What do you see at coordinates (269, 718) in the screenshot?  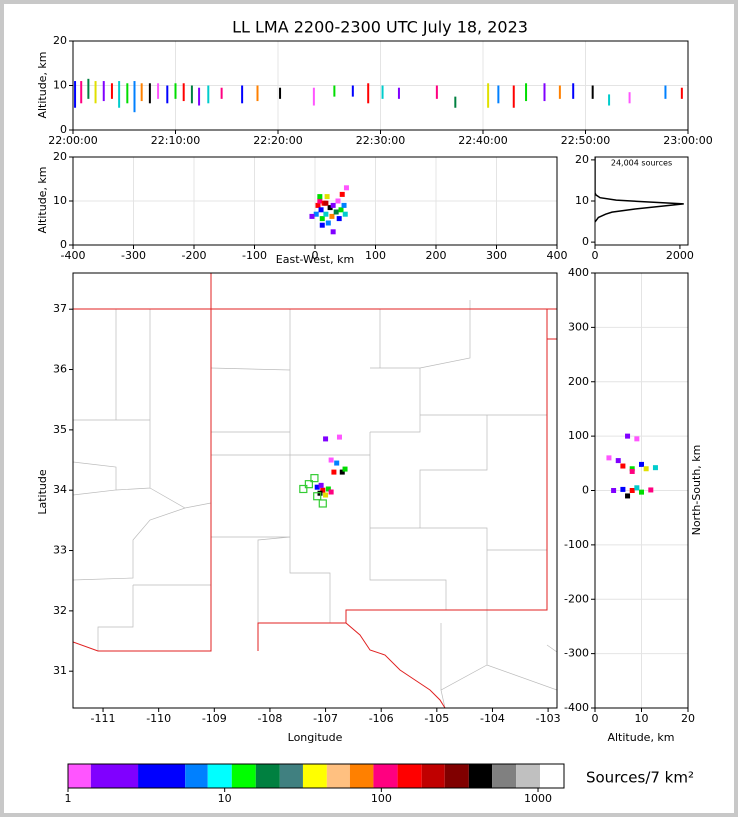 I see `x-tick-label: -108` at bounding box center [269, 718].